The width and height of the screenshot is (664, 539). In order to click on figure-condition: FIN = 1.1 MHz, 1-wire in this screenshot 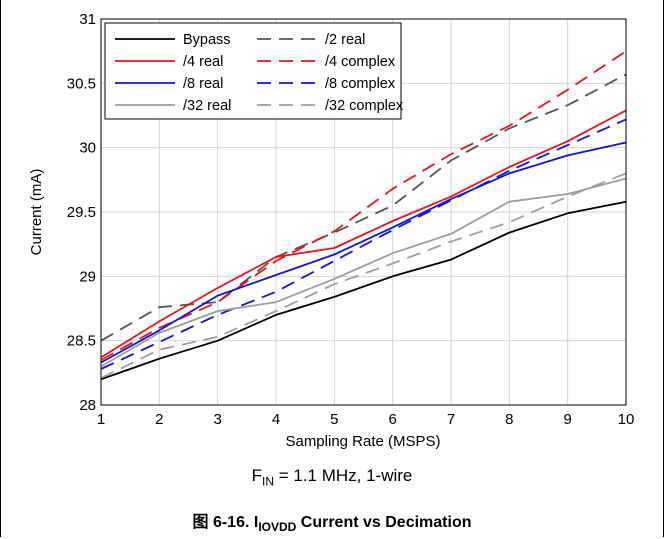, I will do `click(332, 477)`.